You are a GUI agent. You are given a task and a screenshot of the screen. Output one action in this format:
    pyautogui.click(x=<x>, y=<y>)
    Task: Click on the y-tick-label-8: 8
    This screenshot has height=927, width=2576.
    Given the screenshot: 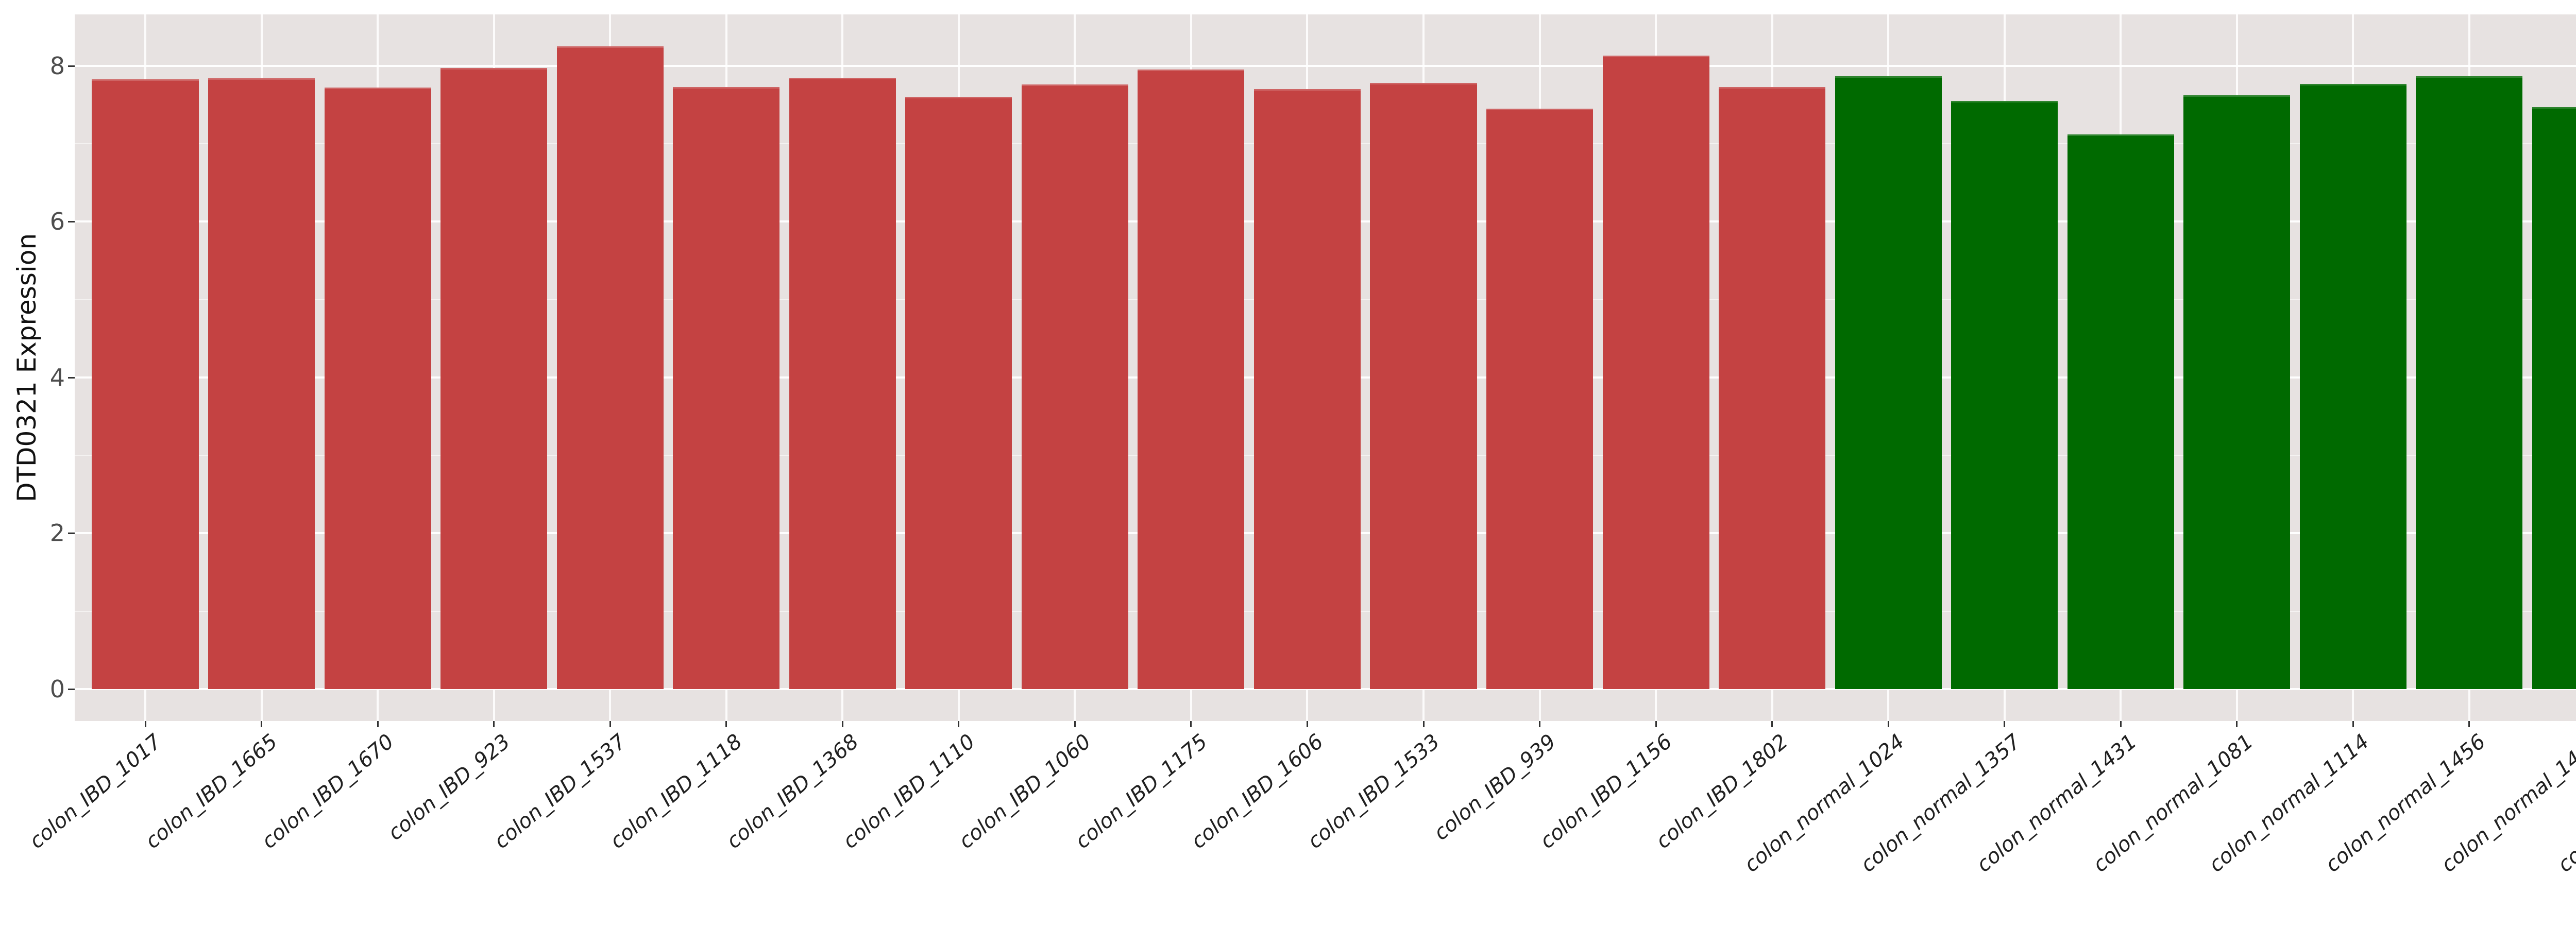 What is the action you would take?
    pyautogui.click(x=57, y=66)
    